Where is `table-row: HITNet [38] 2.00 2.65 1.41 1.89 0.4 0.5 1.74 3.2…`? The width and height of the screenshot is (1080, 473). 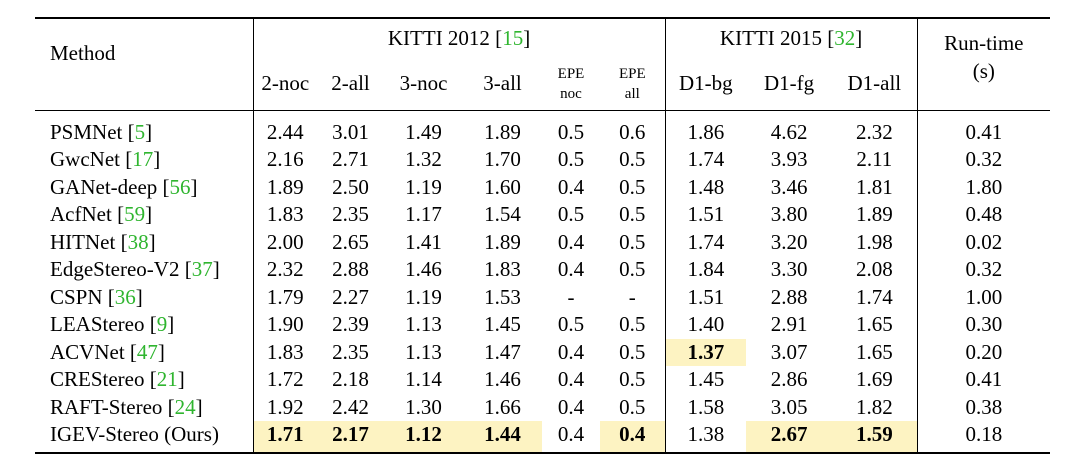 table-row: HITNet [38] 2.00 2.65 1.41 1.89 0.4 0.5 1.74 3.2… is located at coordinates (543, 242).